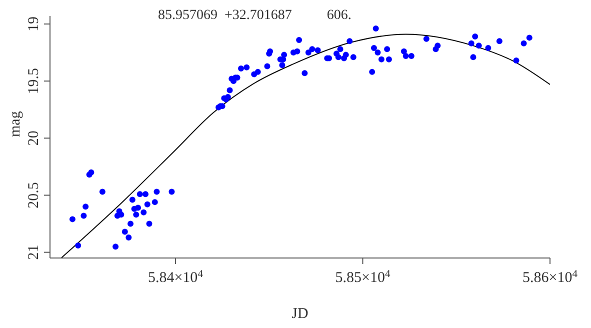 This screenshot has height=328, width=591. Describe the element at coordinates (15, 123) in the screenshot. I see `y-axis-title: mag` at that location.